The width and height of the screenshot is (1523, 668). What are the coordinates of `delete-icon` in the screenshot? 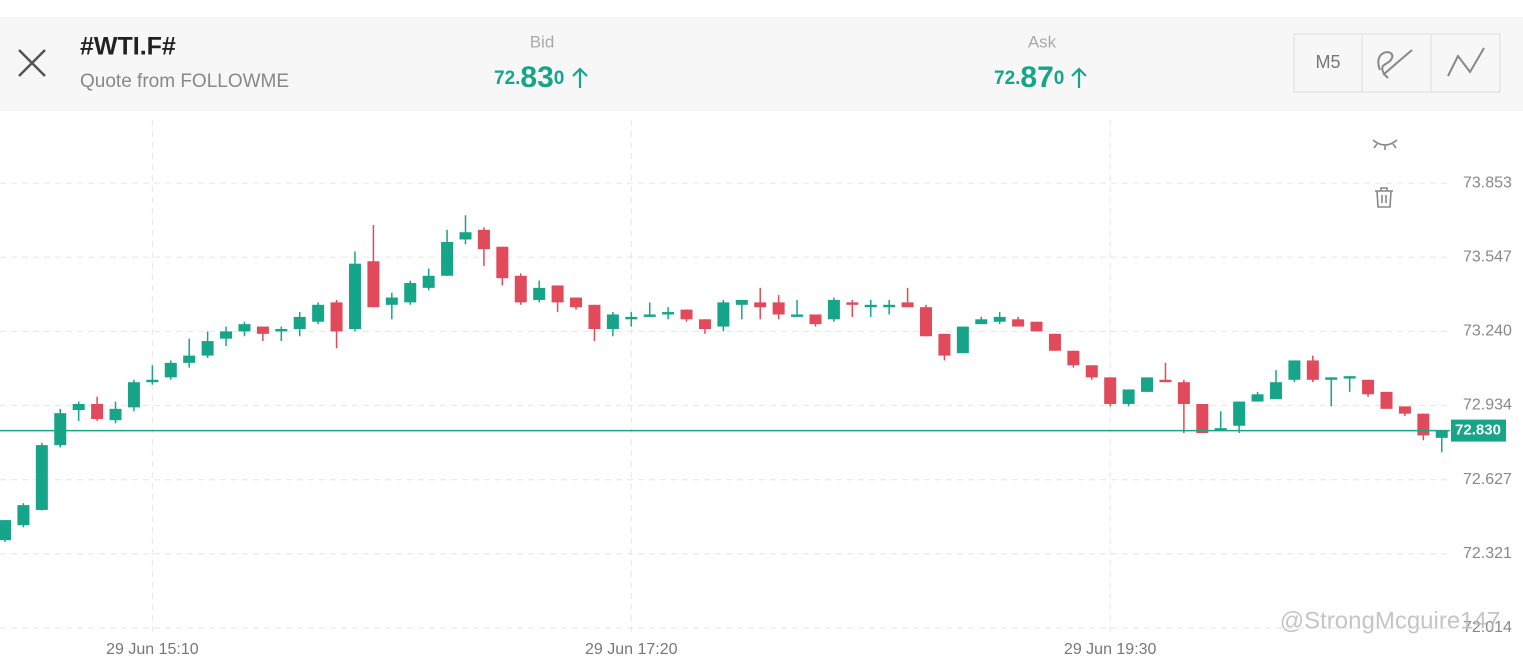 It's located at (1384, 197).